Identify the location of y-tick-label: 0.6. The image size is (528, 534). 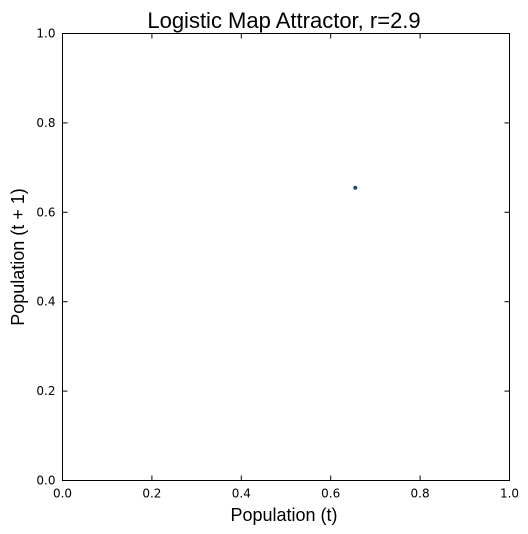
(45, 212).